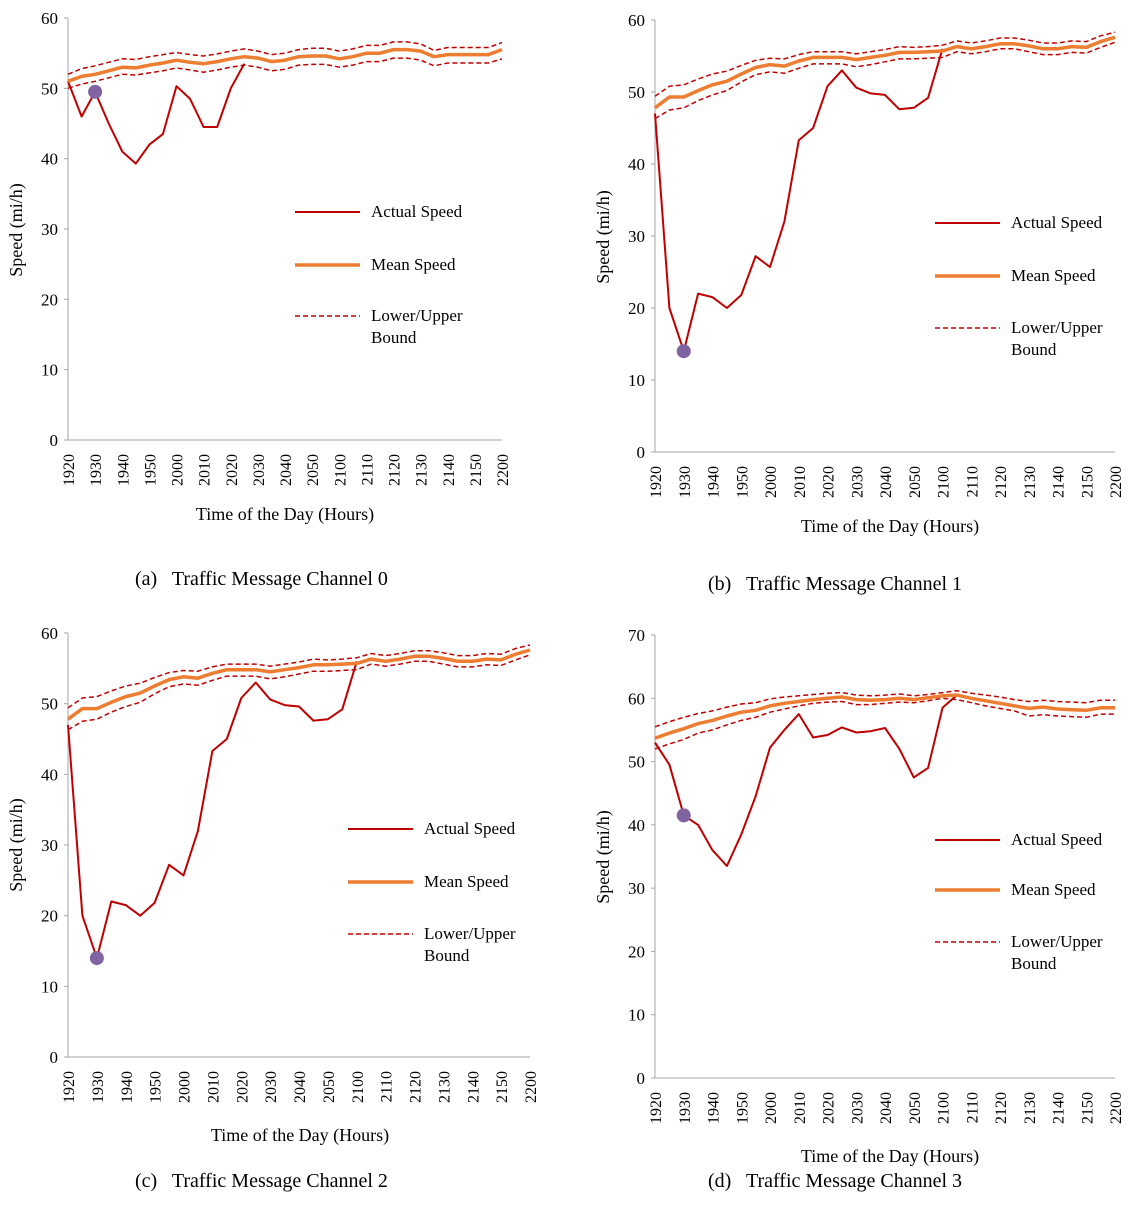 This screenshot has width=1130, height=1211. I want to click on x-tick-label: 2010, so click(213, 1087).